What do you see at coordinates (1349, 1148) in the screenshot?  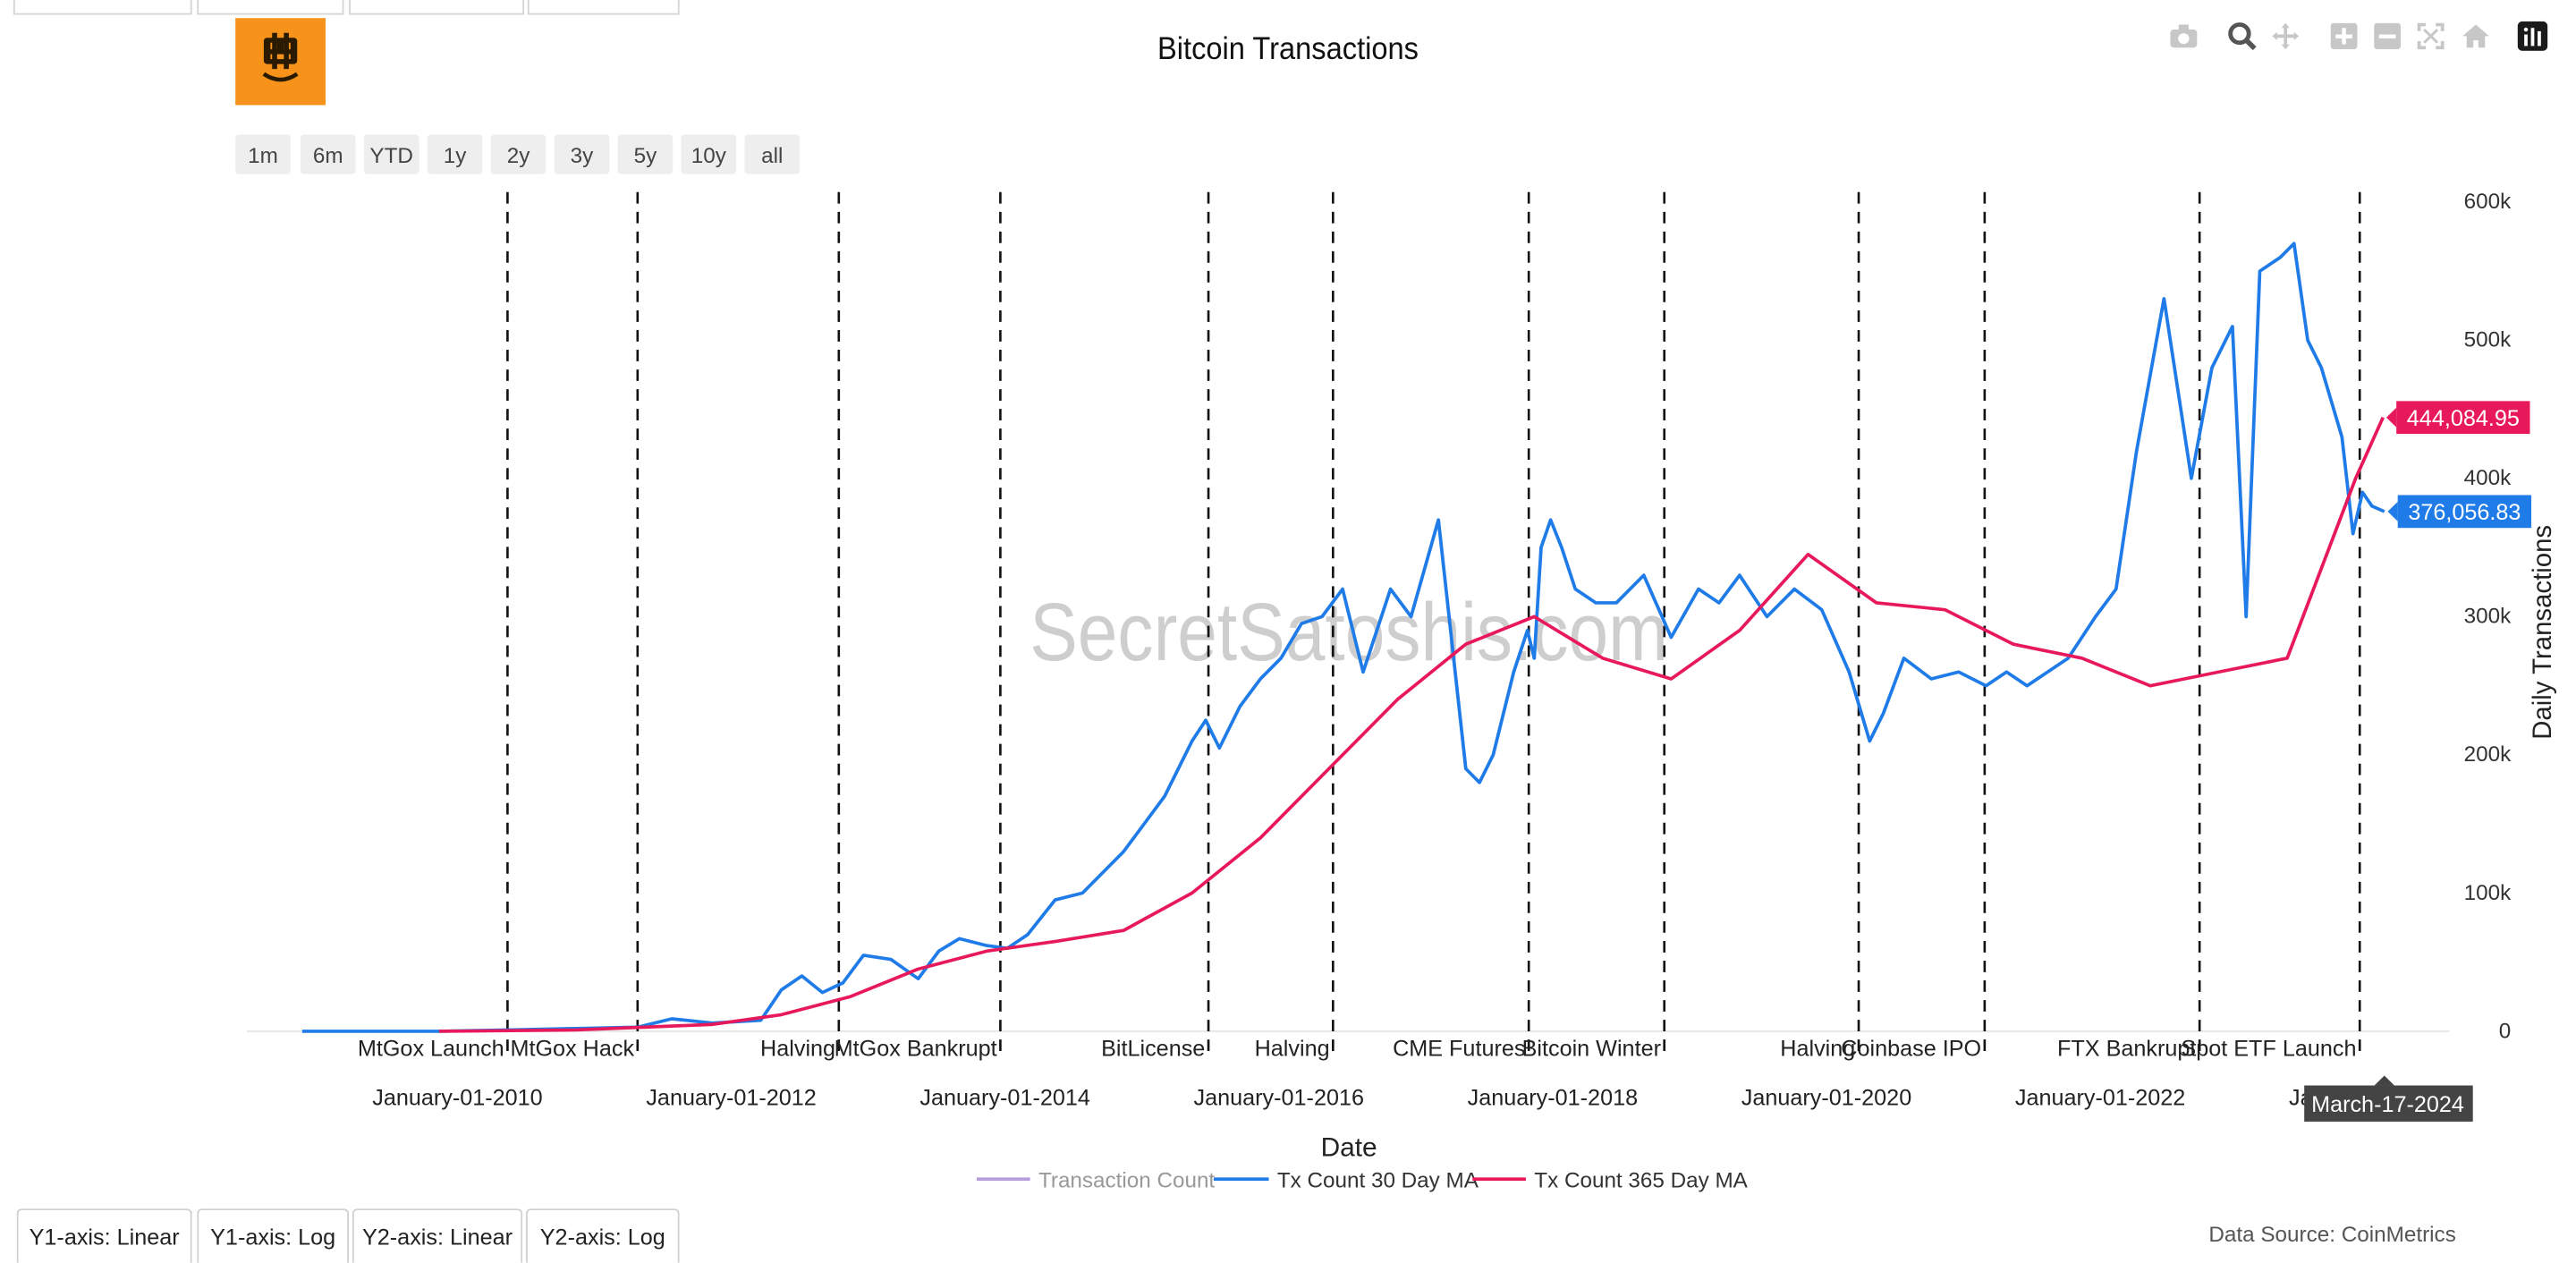 I see `x-axis-title: Date` at bounding box center [1349, 1148].